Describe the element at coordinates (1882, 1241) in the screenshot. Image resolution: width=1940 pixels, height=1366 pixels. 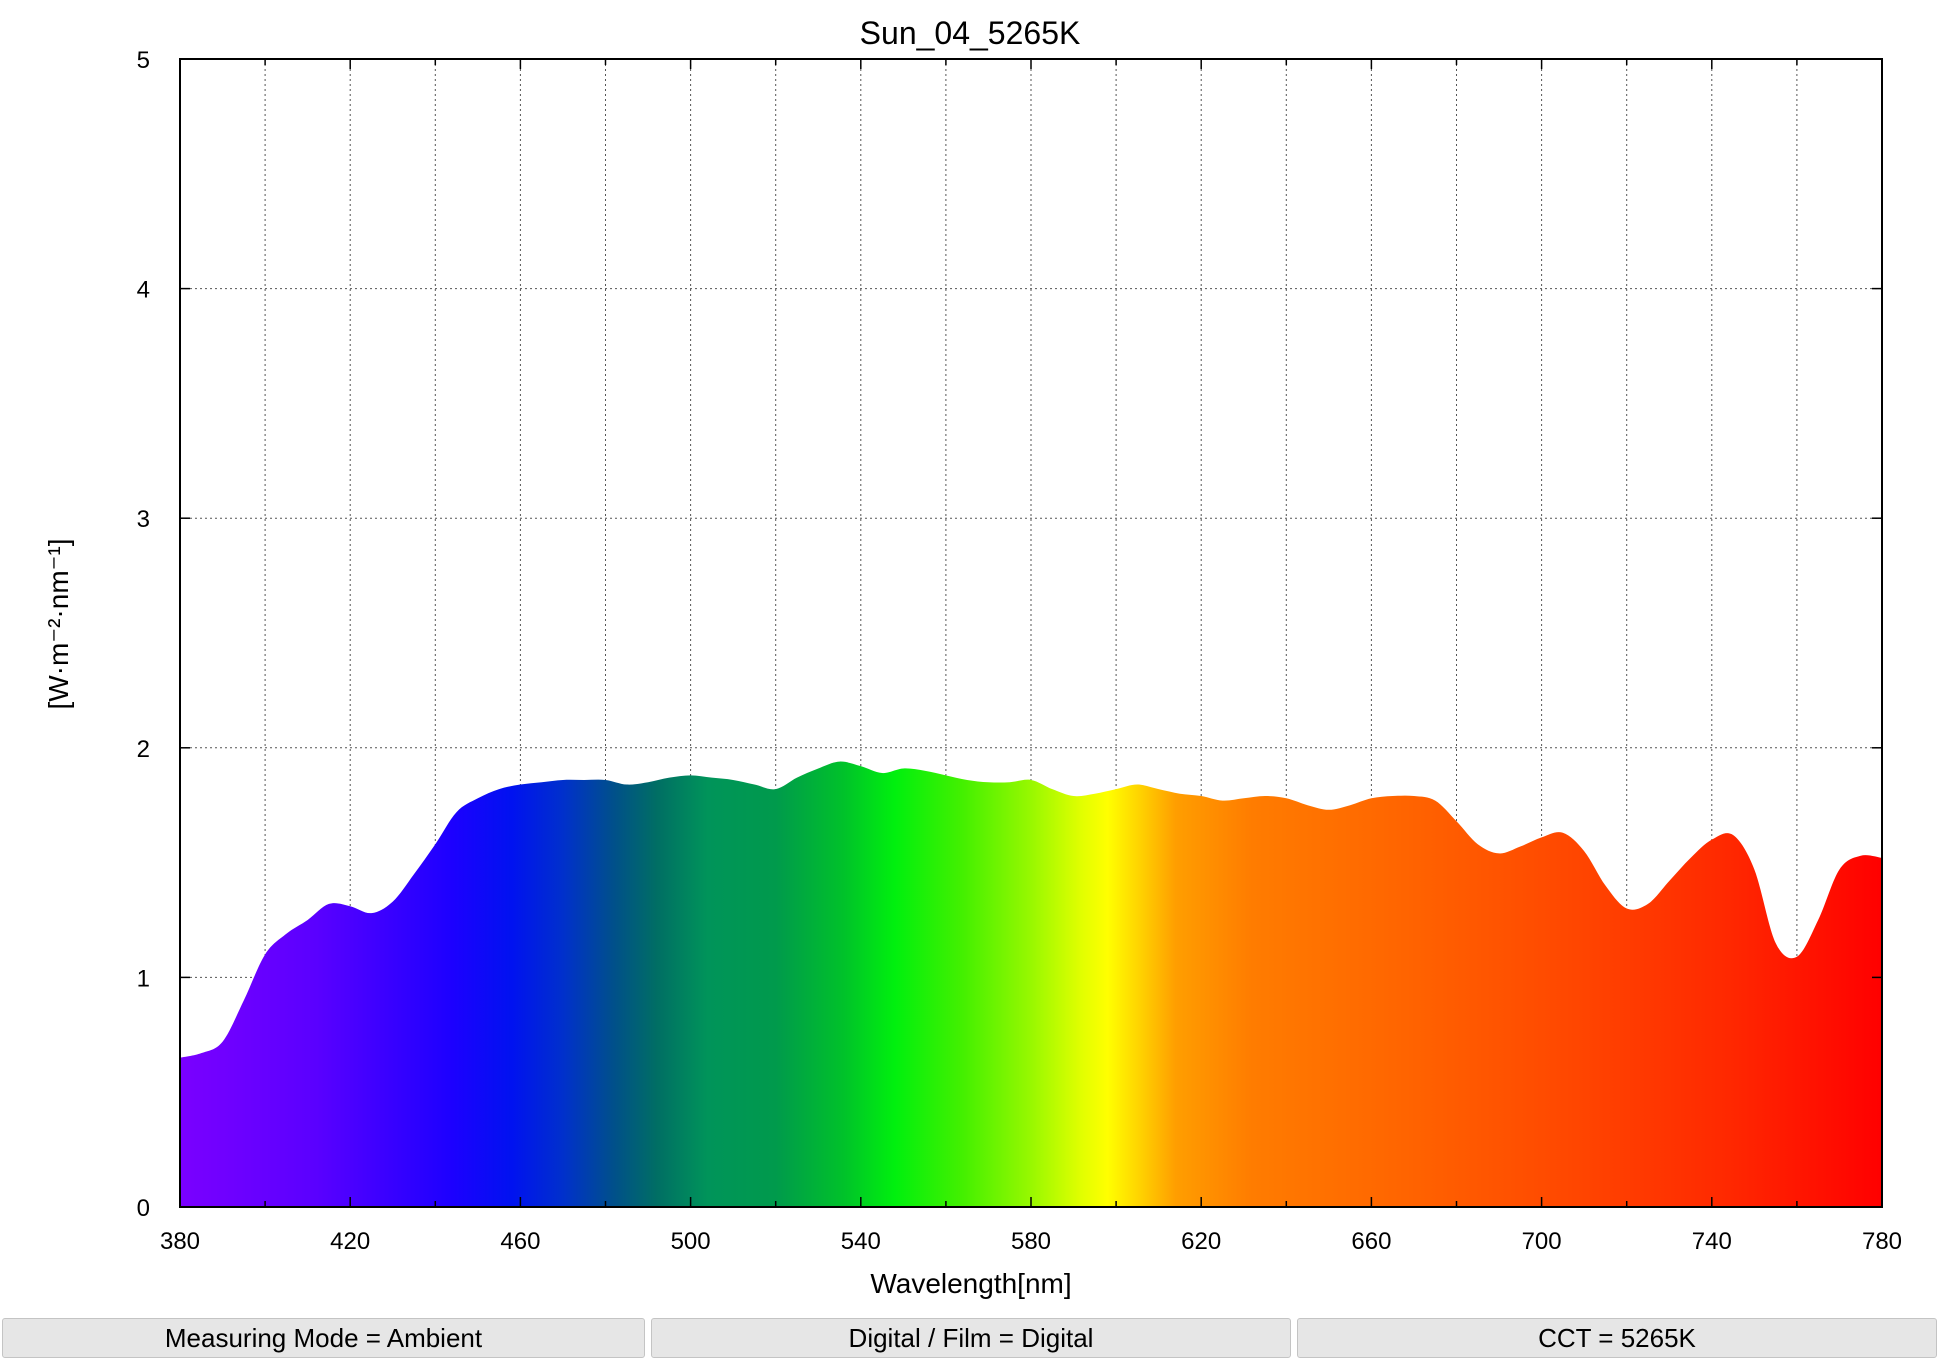
I see `x-tick-label: 780` at that location.